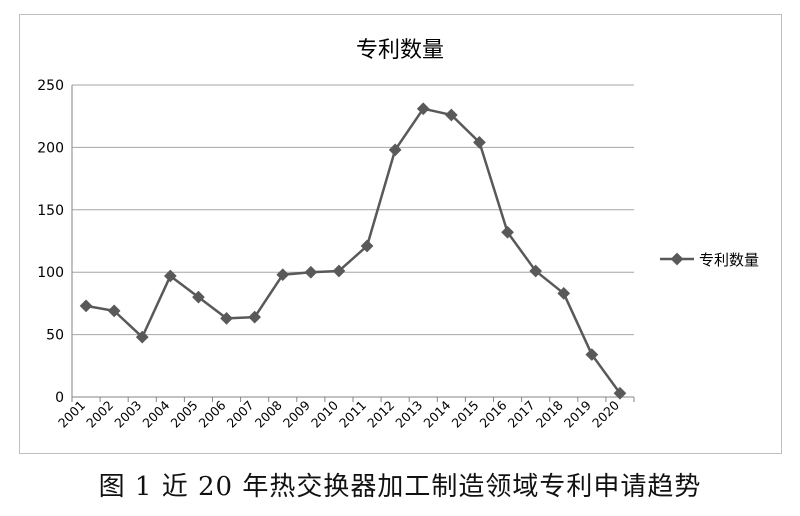 This screenshot has height=516, width=800. Describe the element at coordinates (127, 414) in the screenshot. I see `x-tick-label: 2003` at that location.